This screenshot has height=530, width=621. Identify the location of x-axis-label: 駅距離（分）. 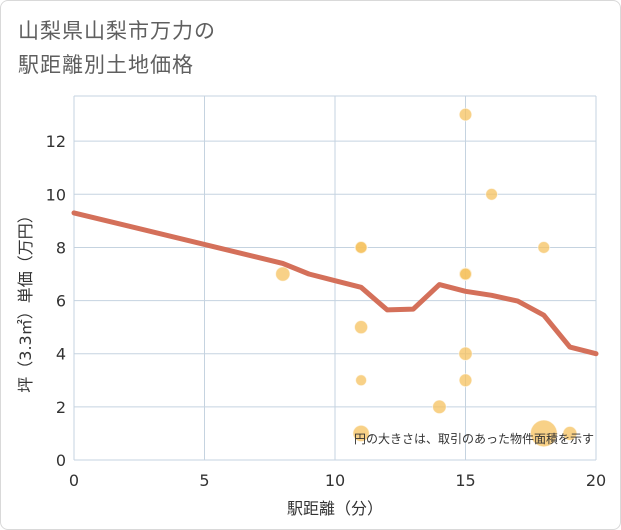
(335, 508).